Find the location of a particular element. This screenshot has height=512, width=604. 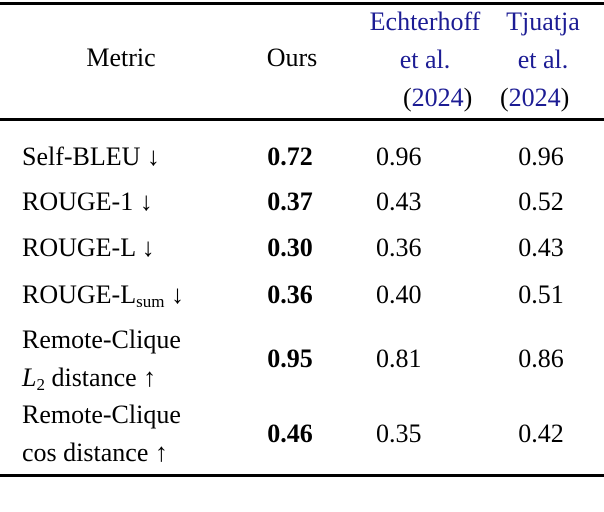

metric-label: ROUGE-Lsum ↓ is located at coordinates (103, 295).